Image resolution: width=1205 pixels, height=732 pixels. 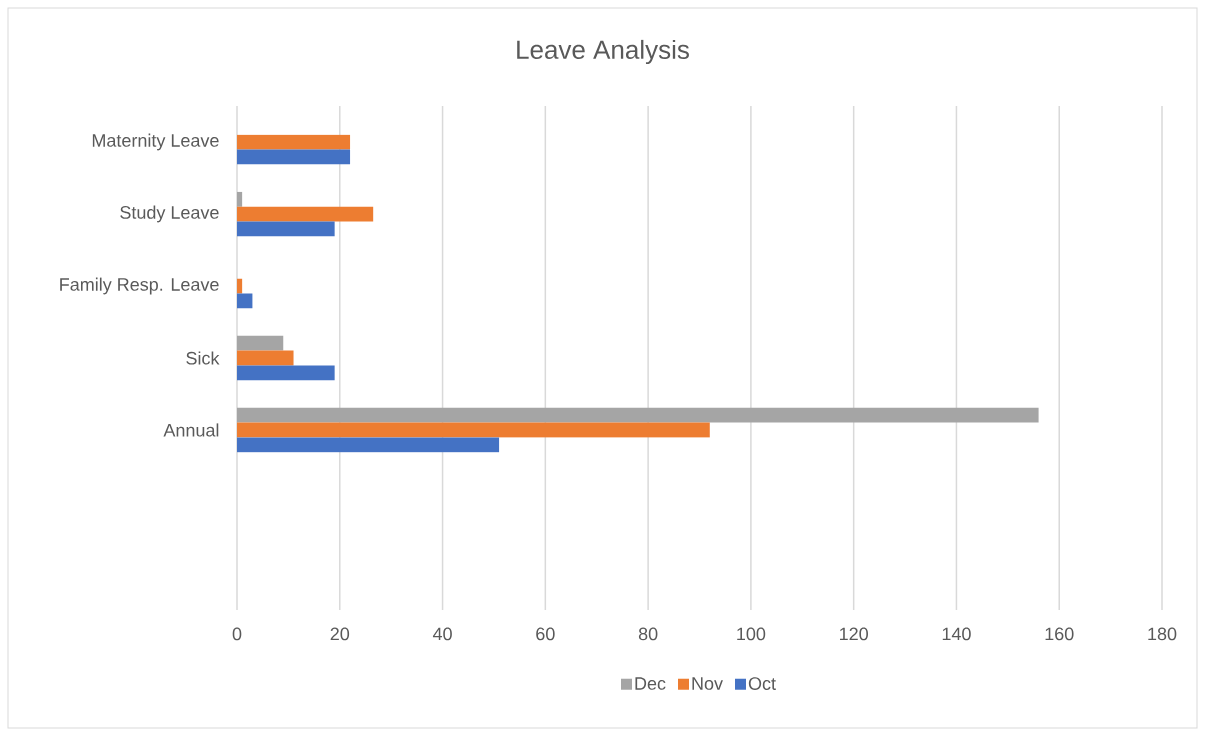 I want to click on x-tick-label: 140, so click(x=956, y=634).